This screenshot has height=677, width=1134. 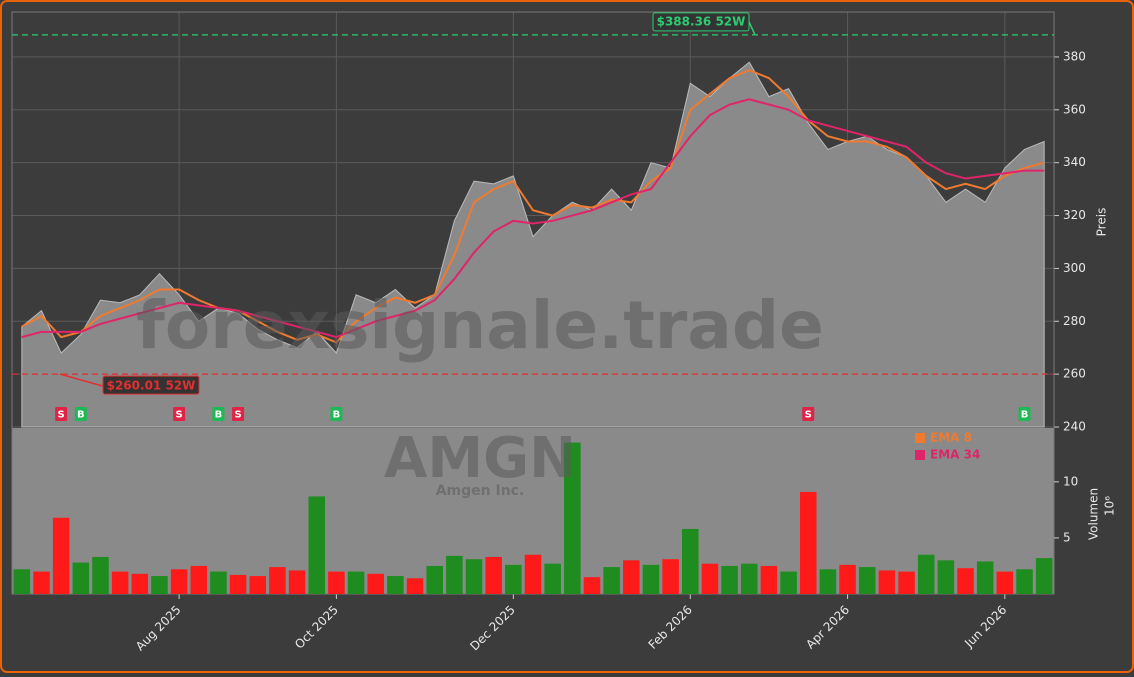 I want to click on y-tick-label: 340, so click(x=1074, y=162).